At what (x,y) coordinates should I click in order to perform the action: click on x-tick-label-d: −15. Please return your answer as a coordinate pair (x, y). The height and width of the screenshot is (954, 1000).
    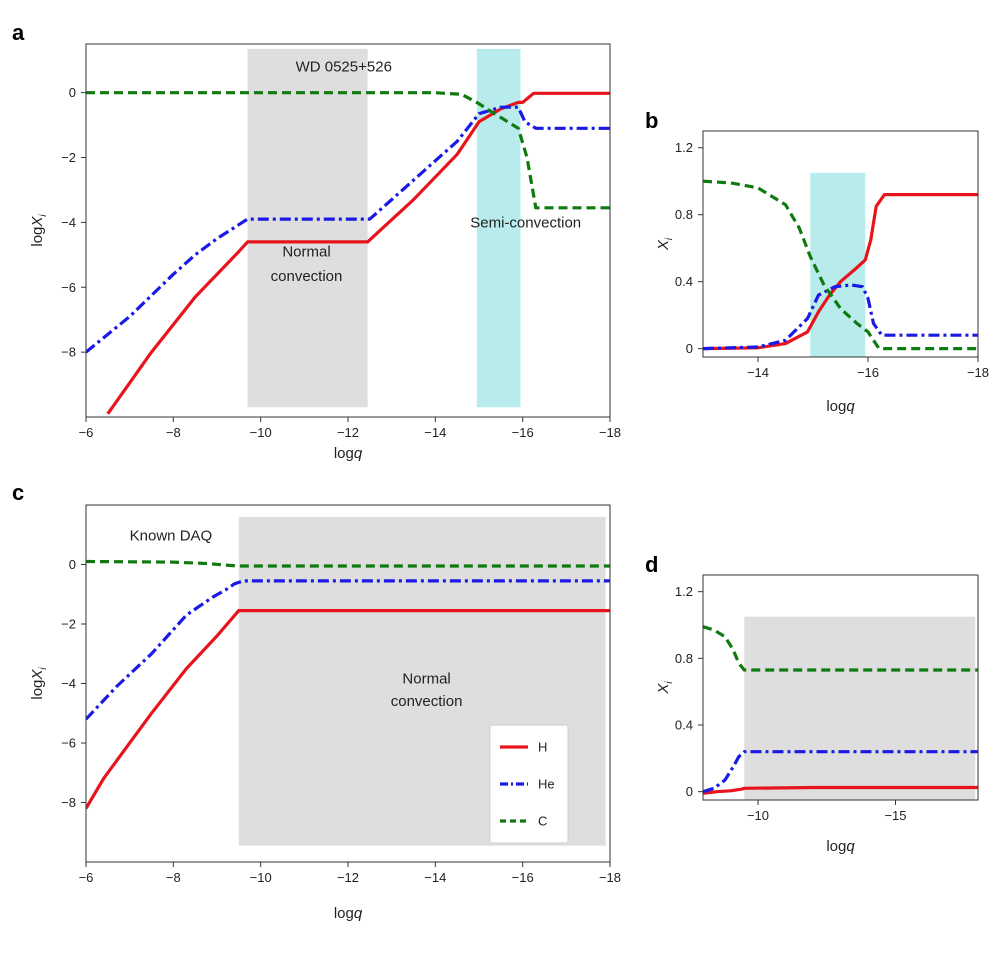
    Looking at the image, I should click on (895, 815).